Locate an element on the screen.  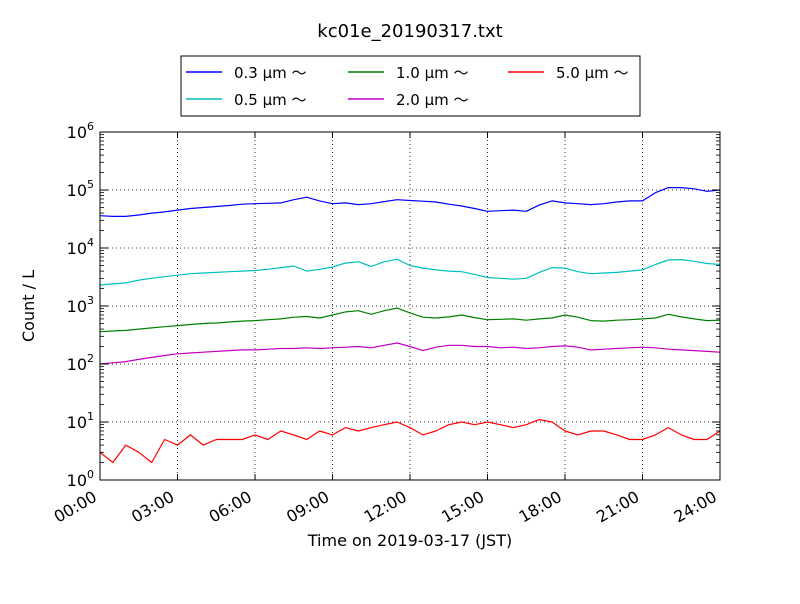
legend-label-4: 2.0 μm ～ is located at coordinates (432, 100).